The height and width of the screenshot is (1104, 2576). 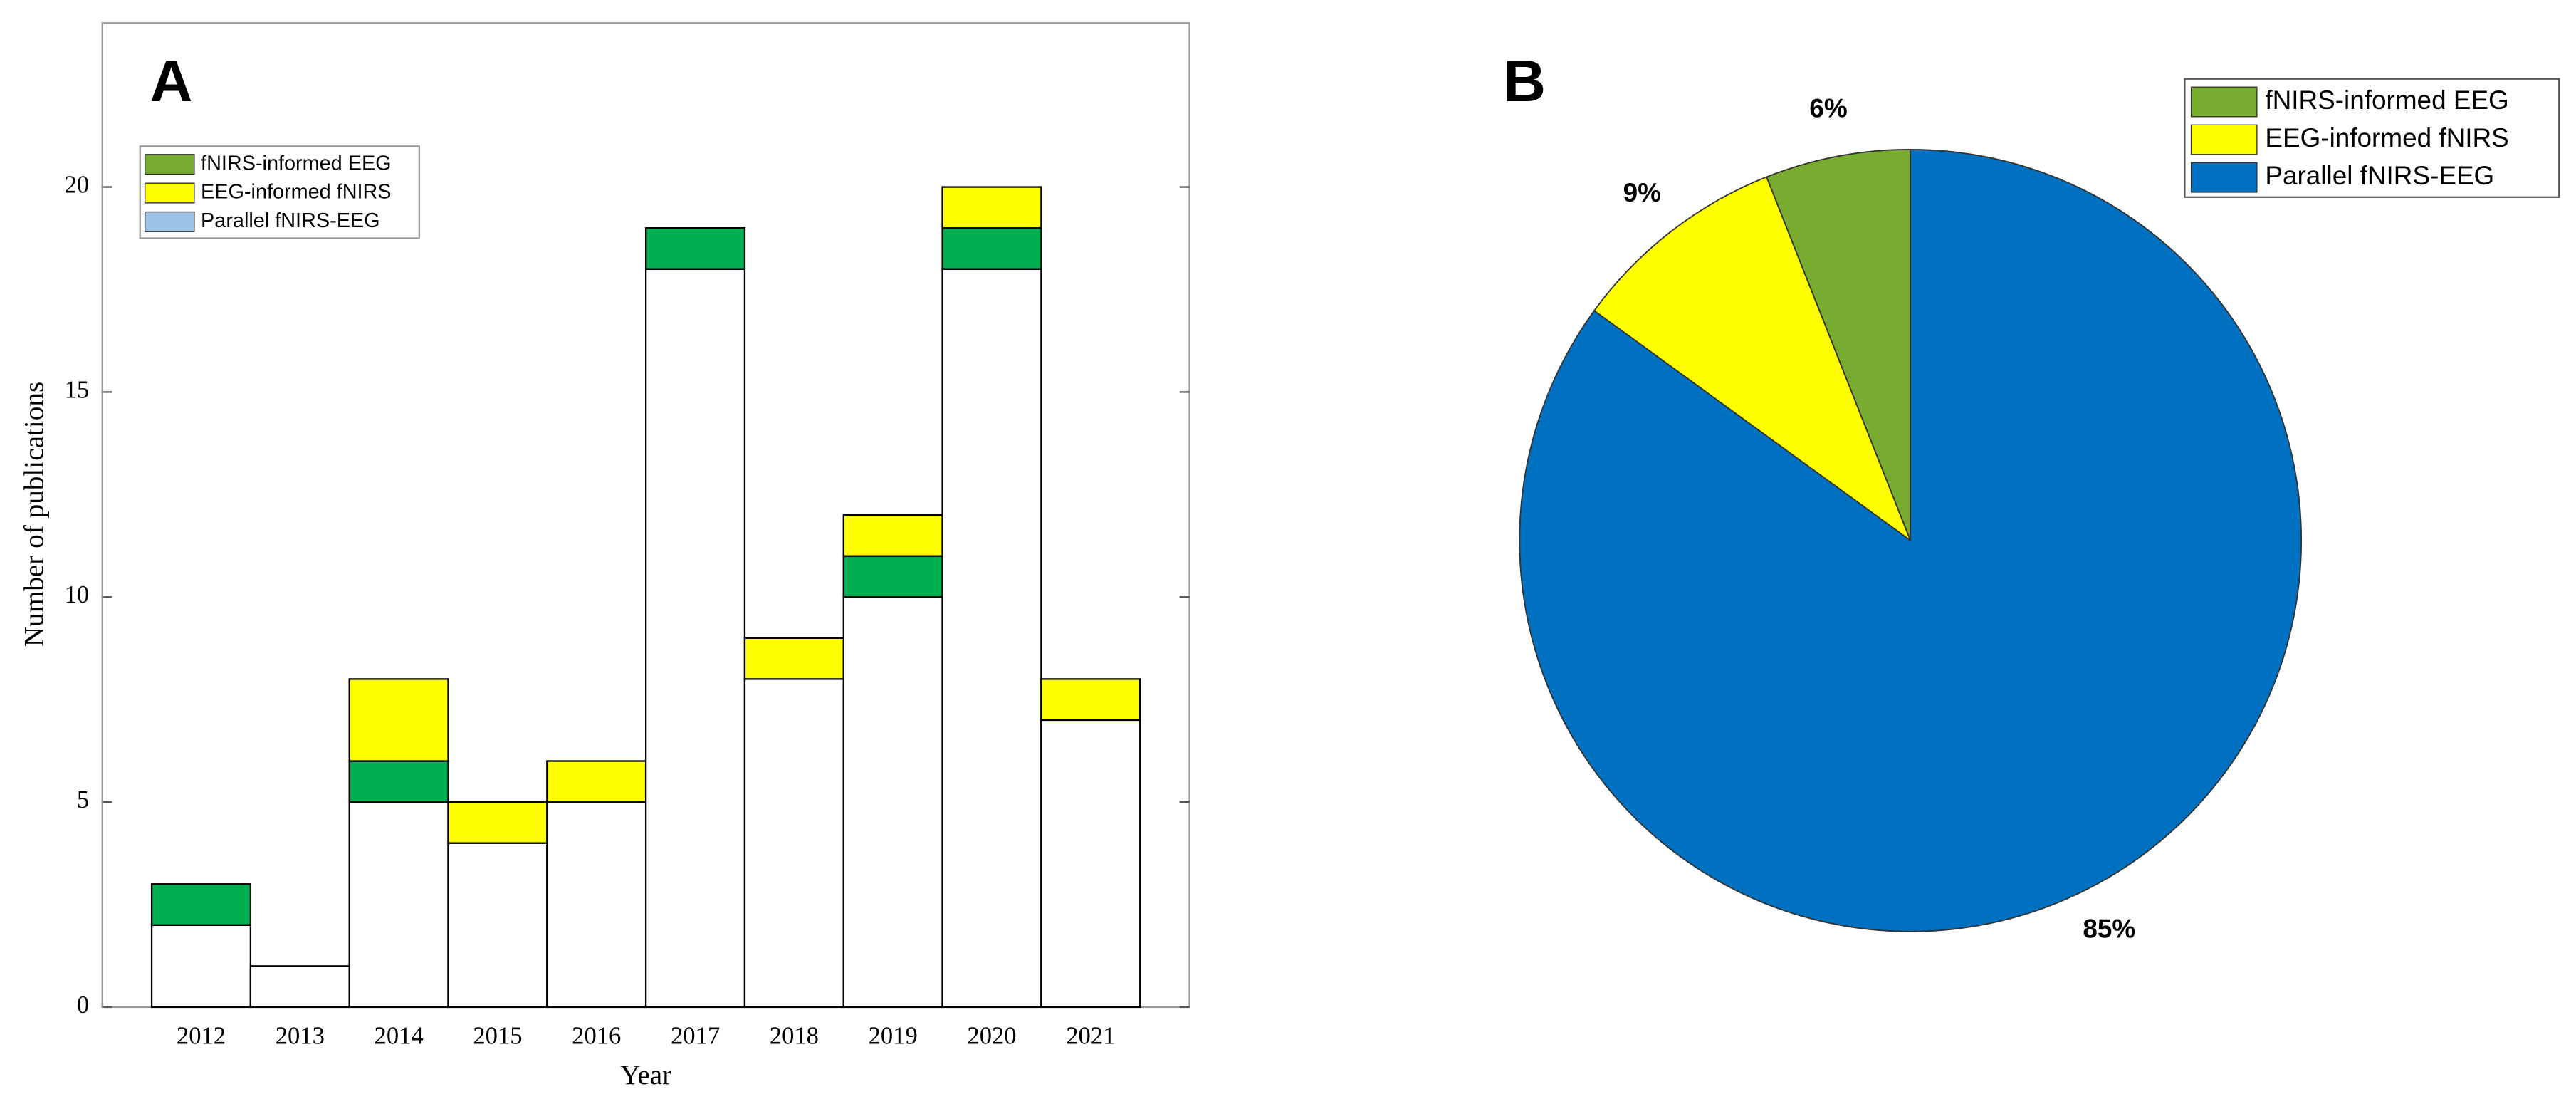 What do you see at coordinates (893, 1036) in the screenshot?
I see `x-tick-label: 2019` at bounding box center [893, 1036].